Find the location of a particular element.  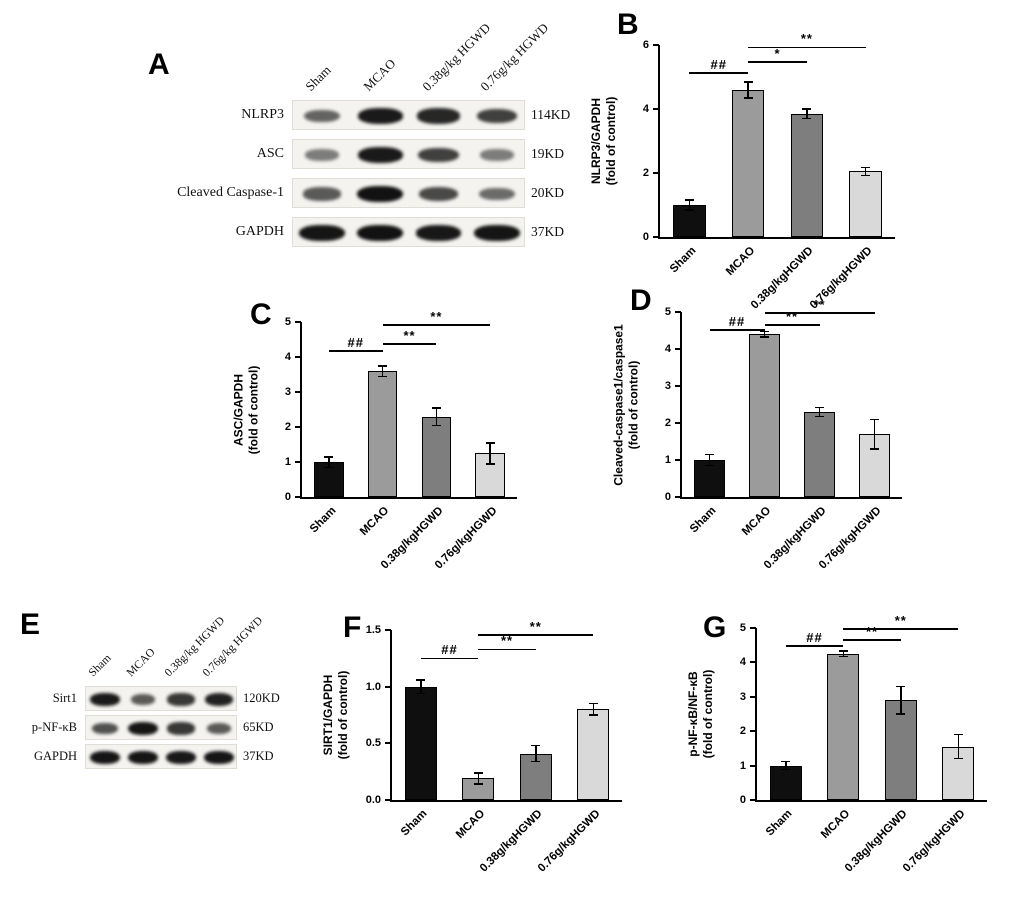

x-label-0.76g/kgHGWD: 0.76g/kgHGWD is located at coordinates (569, 841).